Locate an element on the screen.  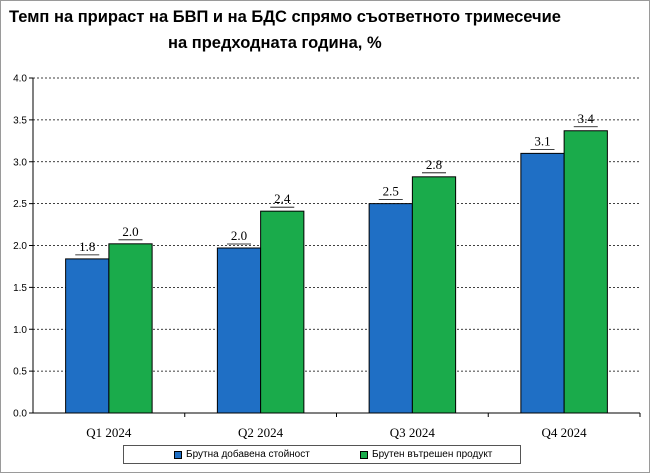
legend-item-gva: Брутна добавена стойност is located at coordinates (242, 454).